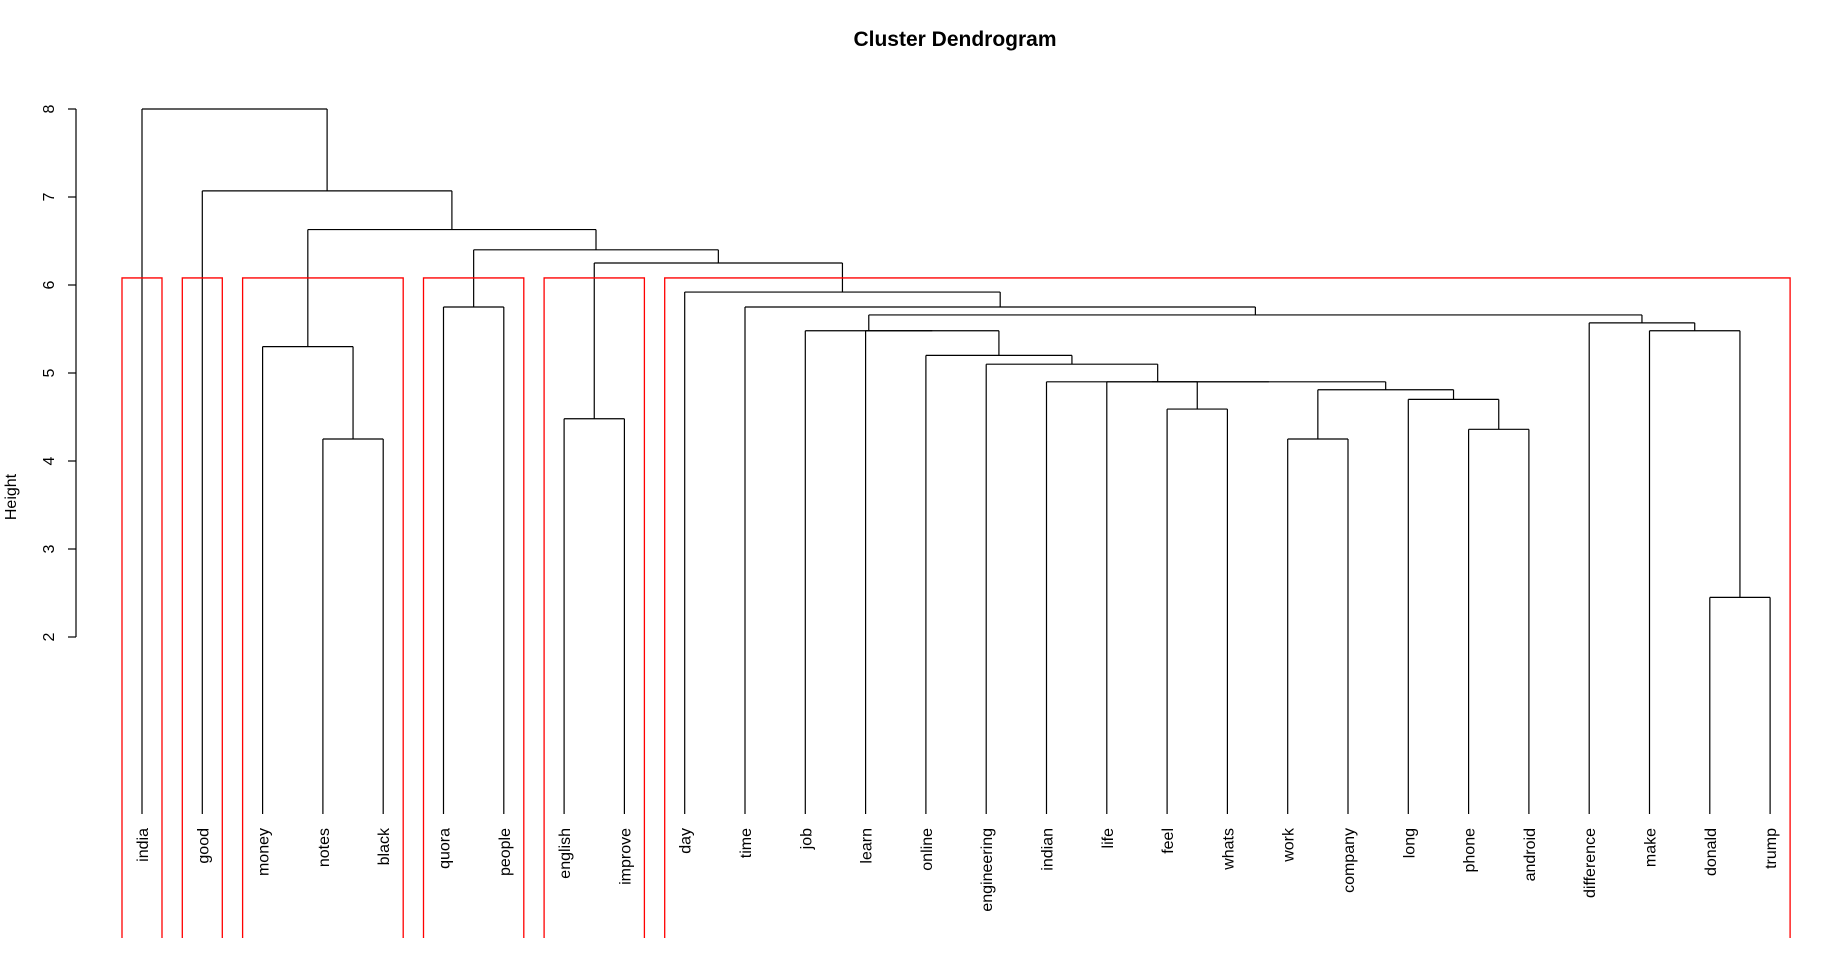 The width and height of the screenshot is (1821, 977). Describe the element at coordinates (49, 372) in the screenshot. I see `y-tick-label: 5` at that location.